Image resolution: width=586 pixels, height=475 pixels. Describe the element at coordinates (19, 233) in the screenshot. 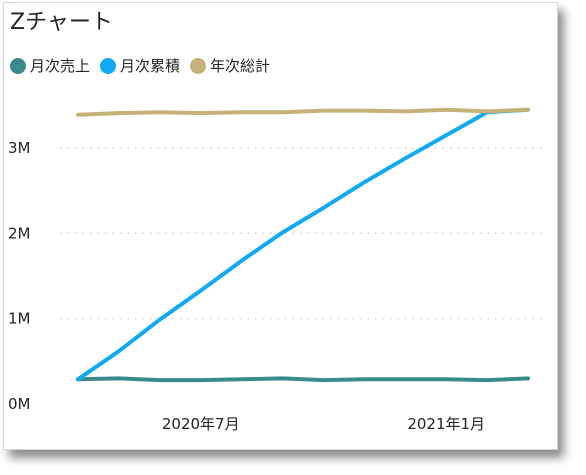

I see `y-tick-label: 2M` at that location.